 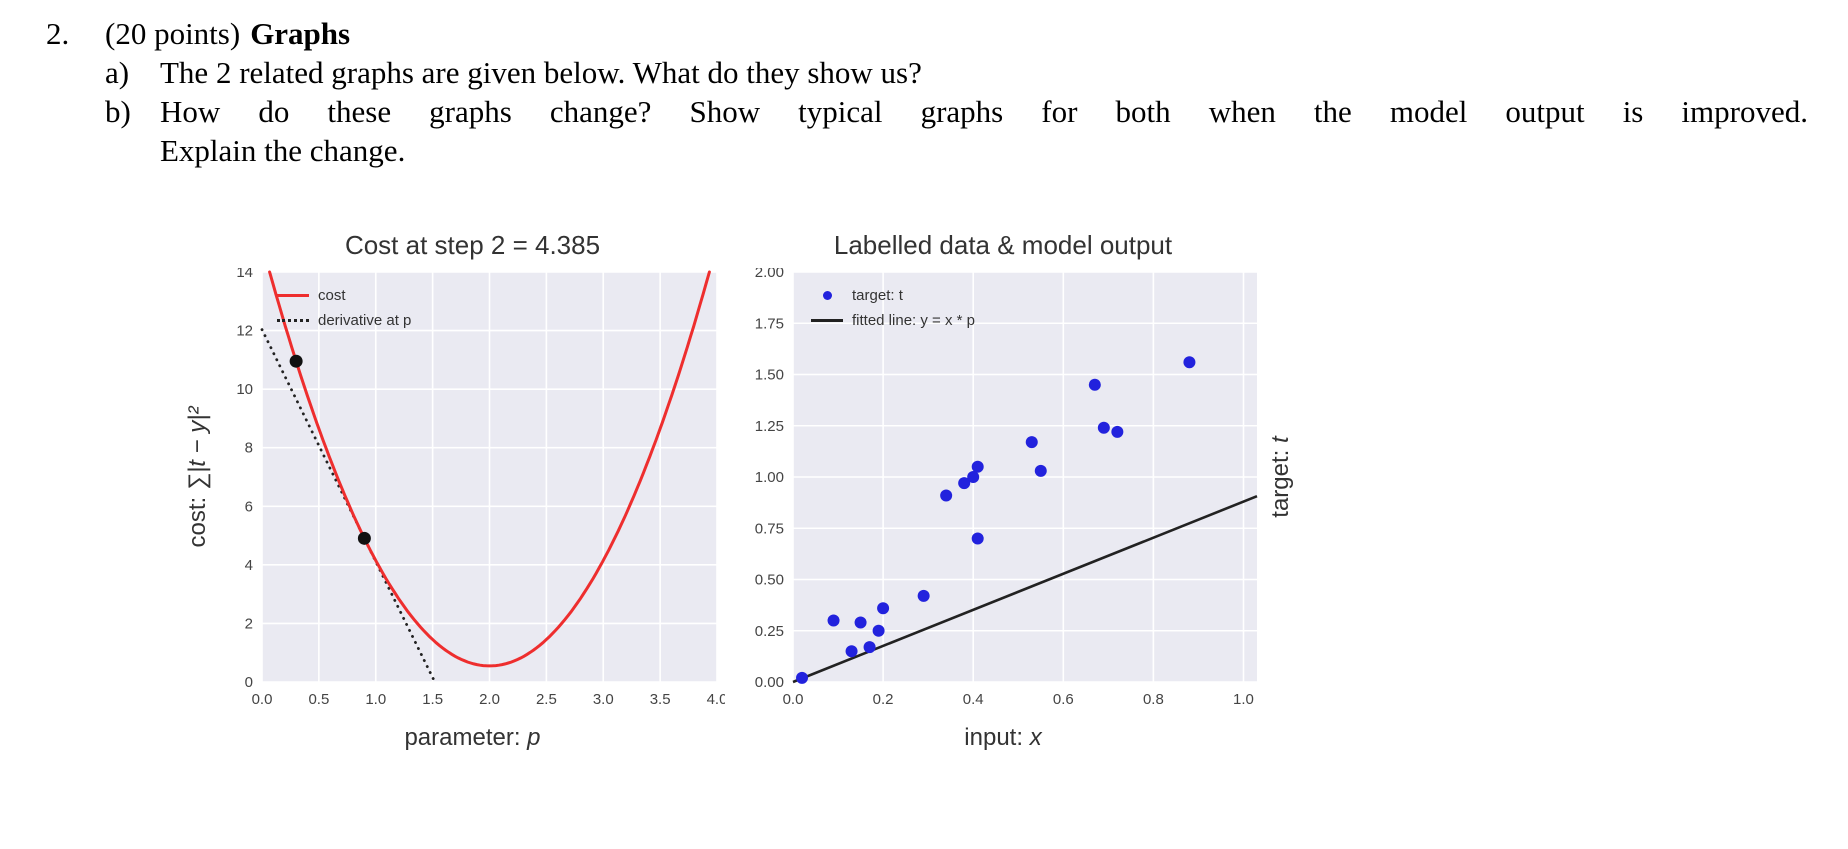 What do you see at coordinates (244, 274) in the screenshot?
I see `y-tick-label: 14` at bounding box center [244, 274].